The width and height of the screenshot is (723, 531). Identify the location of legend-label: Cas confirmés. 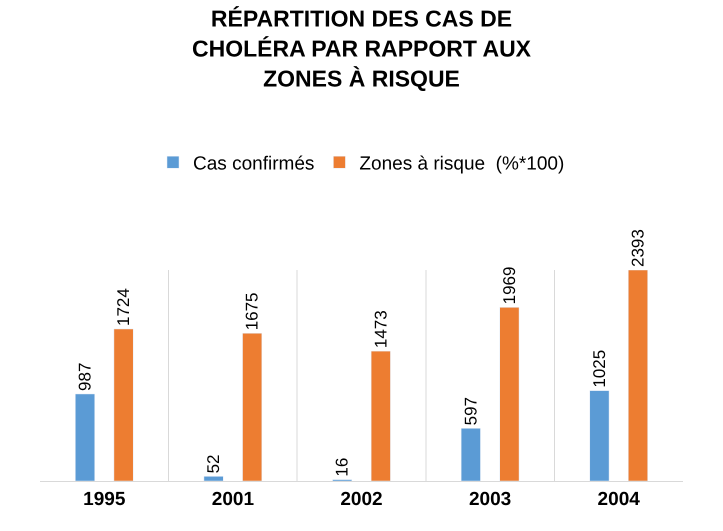
(253, 164).